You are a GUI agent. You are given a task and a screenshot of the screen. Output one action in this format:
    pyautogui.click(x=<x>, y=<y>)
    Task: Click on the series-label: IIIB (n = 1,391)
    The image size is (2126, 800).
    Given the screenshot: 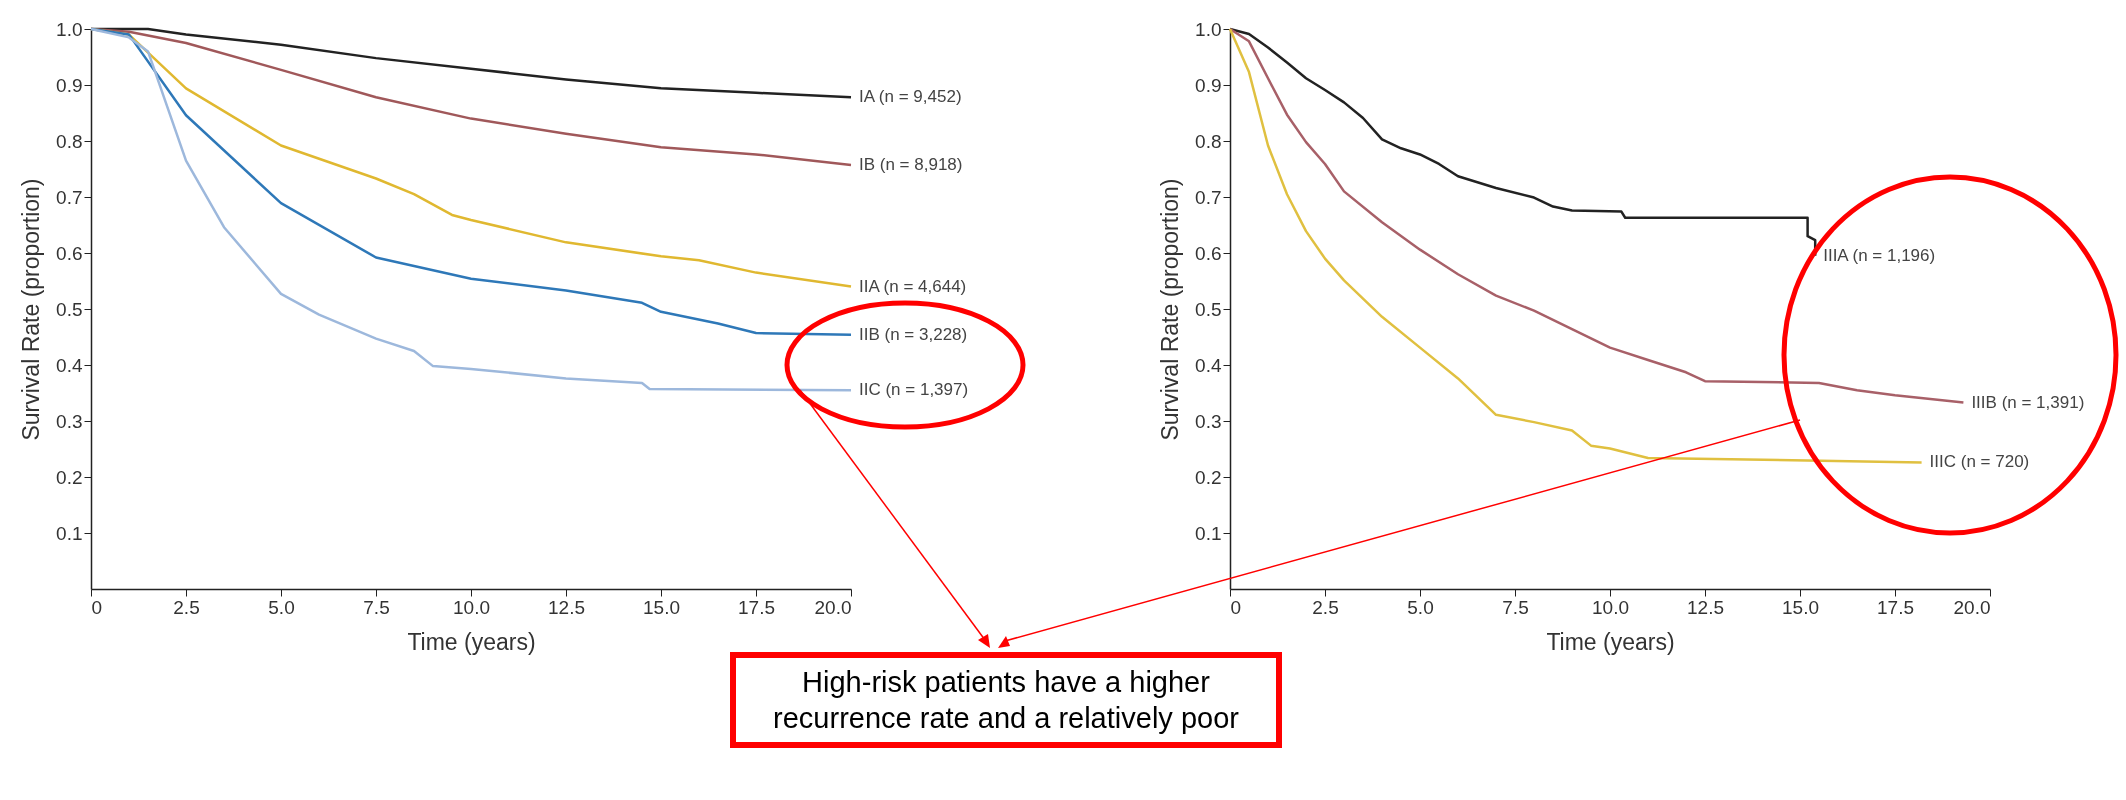 What is the action you would take?
    pyautogui.click(x=2028, y=402)
    